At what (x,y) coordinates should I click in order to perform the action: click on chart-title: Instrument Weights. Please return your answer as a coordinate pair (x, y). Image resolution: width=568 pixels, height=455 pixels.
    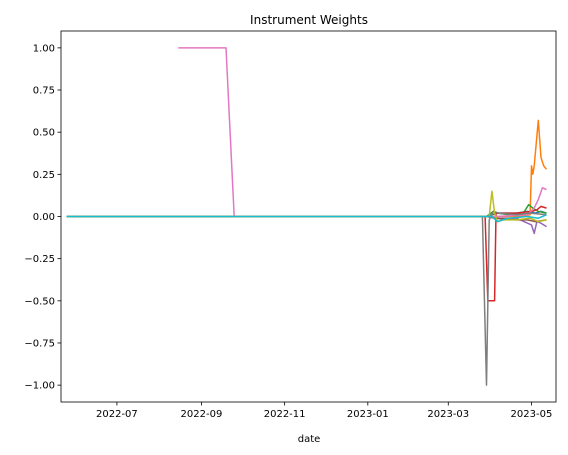
    Looking at the image, I should click on (309, 20).